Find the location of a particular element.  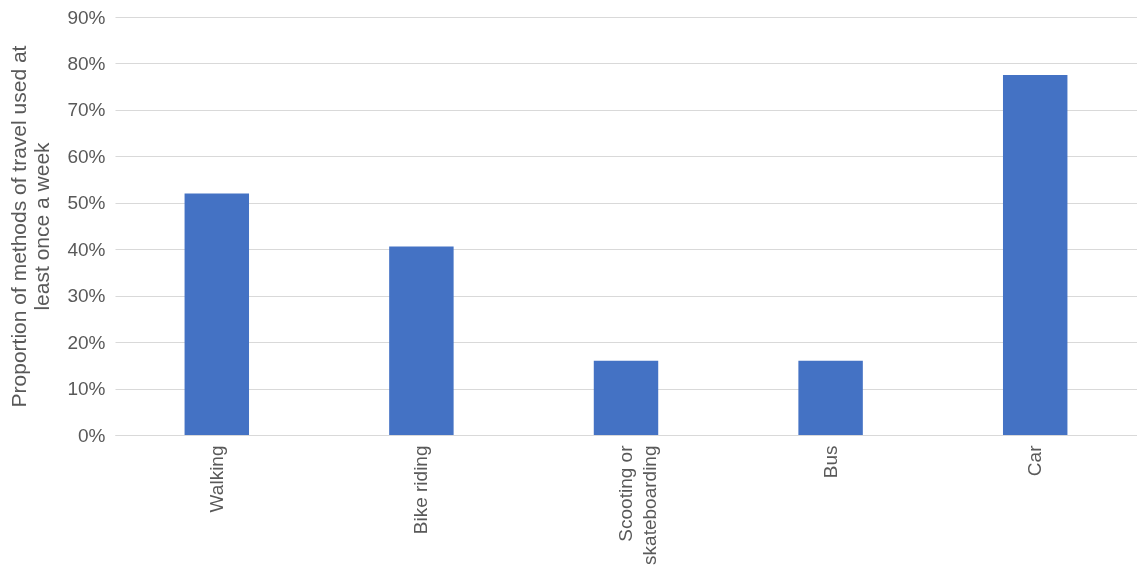

y-tick-label: 80% is located at coordinates (86, 63).